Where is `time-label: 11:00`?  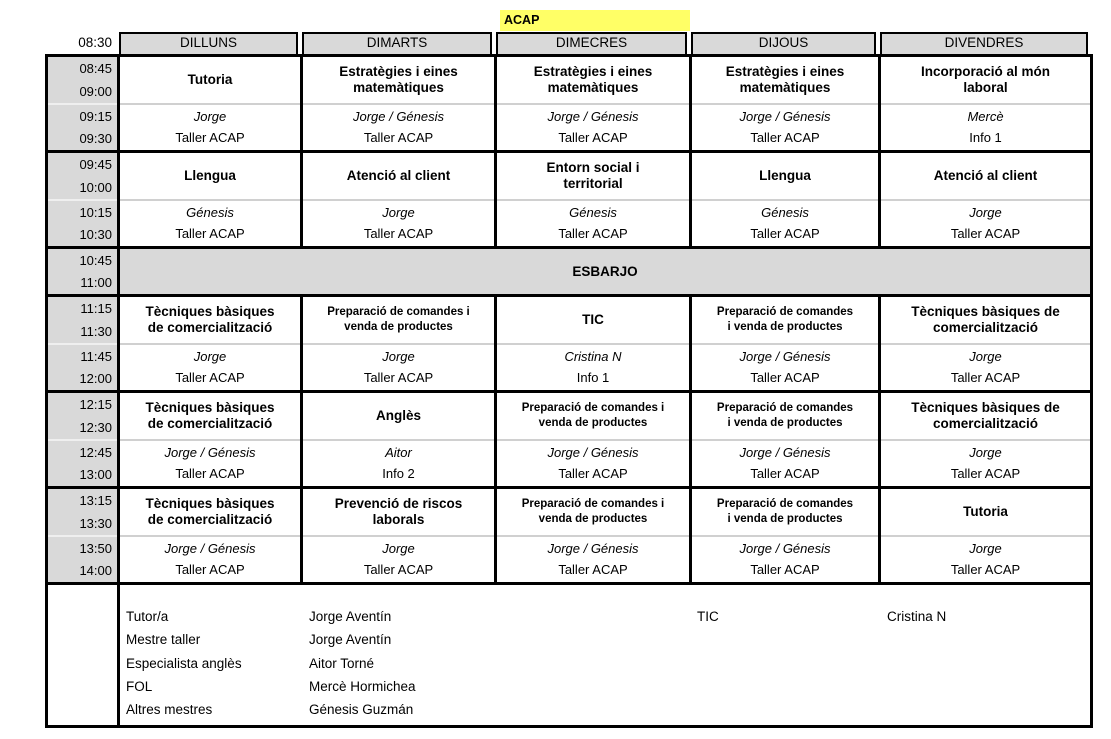 time-label: 11:00 is located at coordinates (82, 283).